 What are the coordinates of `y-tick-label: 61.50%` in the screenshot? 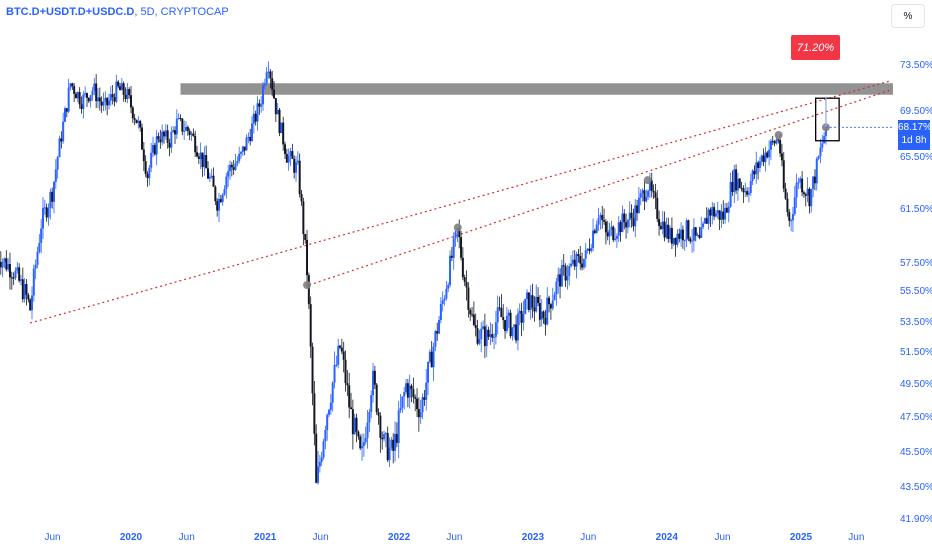 It's located at (916, 209).